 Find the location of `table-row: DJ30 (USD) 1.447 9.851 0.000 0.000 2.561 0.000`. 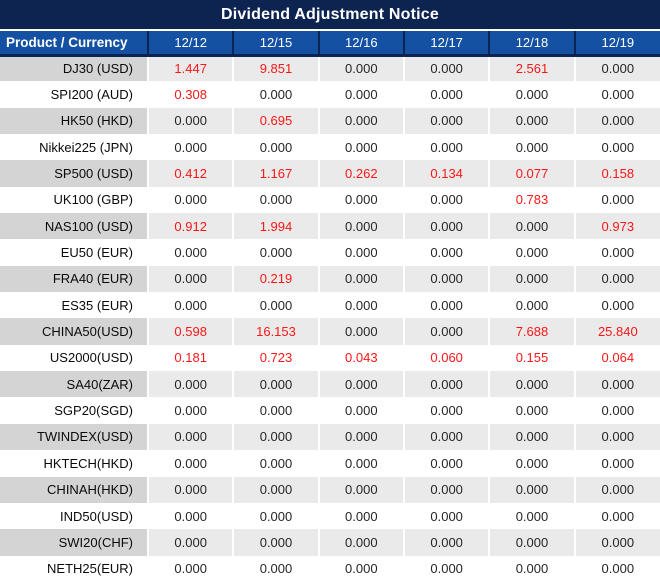

table-row: DJ30 (USD) 1.447 9.851 0.000 0.000 2.561 0.000 is located at coordinates (330, 68).